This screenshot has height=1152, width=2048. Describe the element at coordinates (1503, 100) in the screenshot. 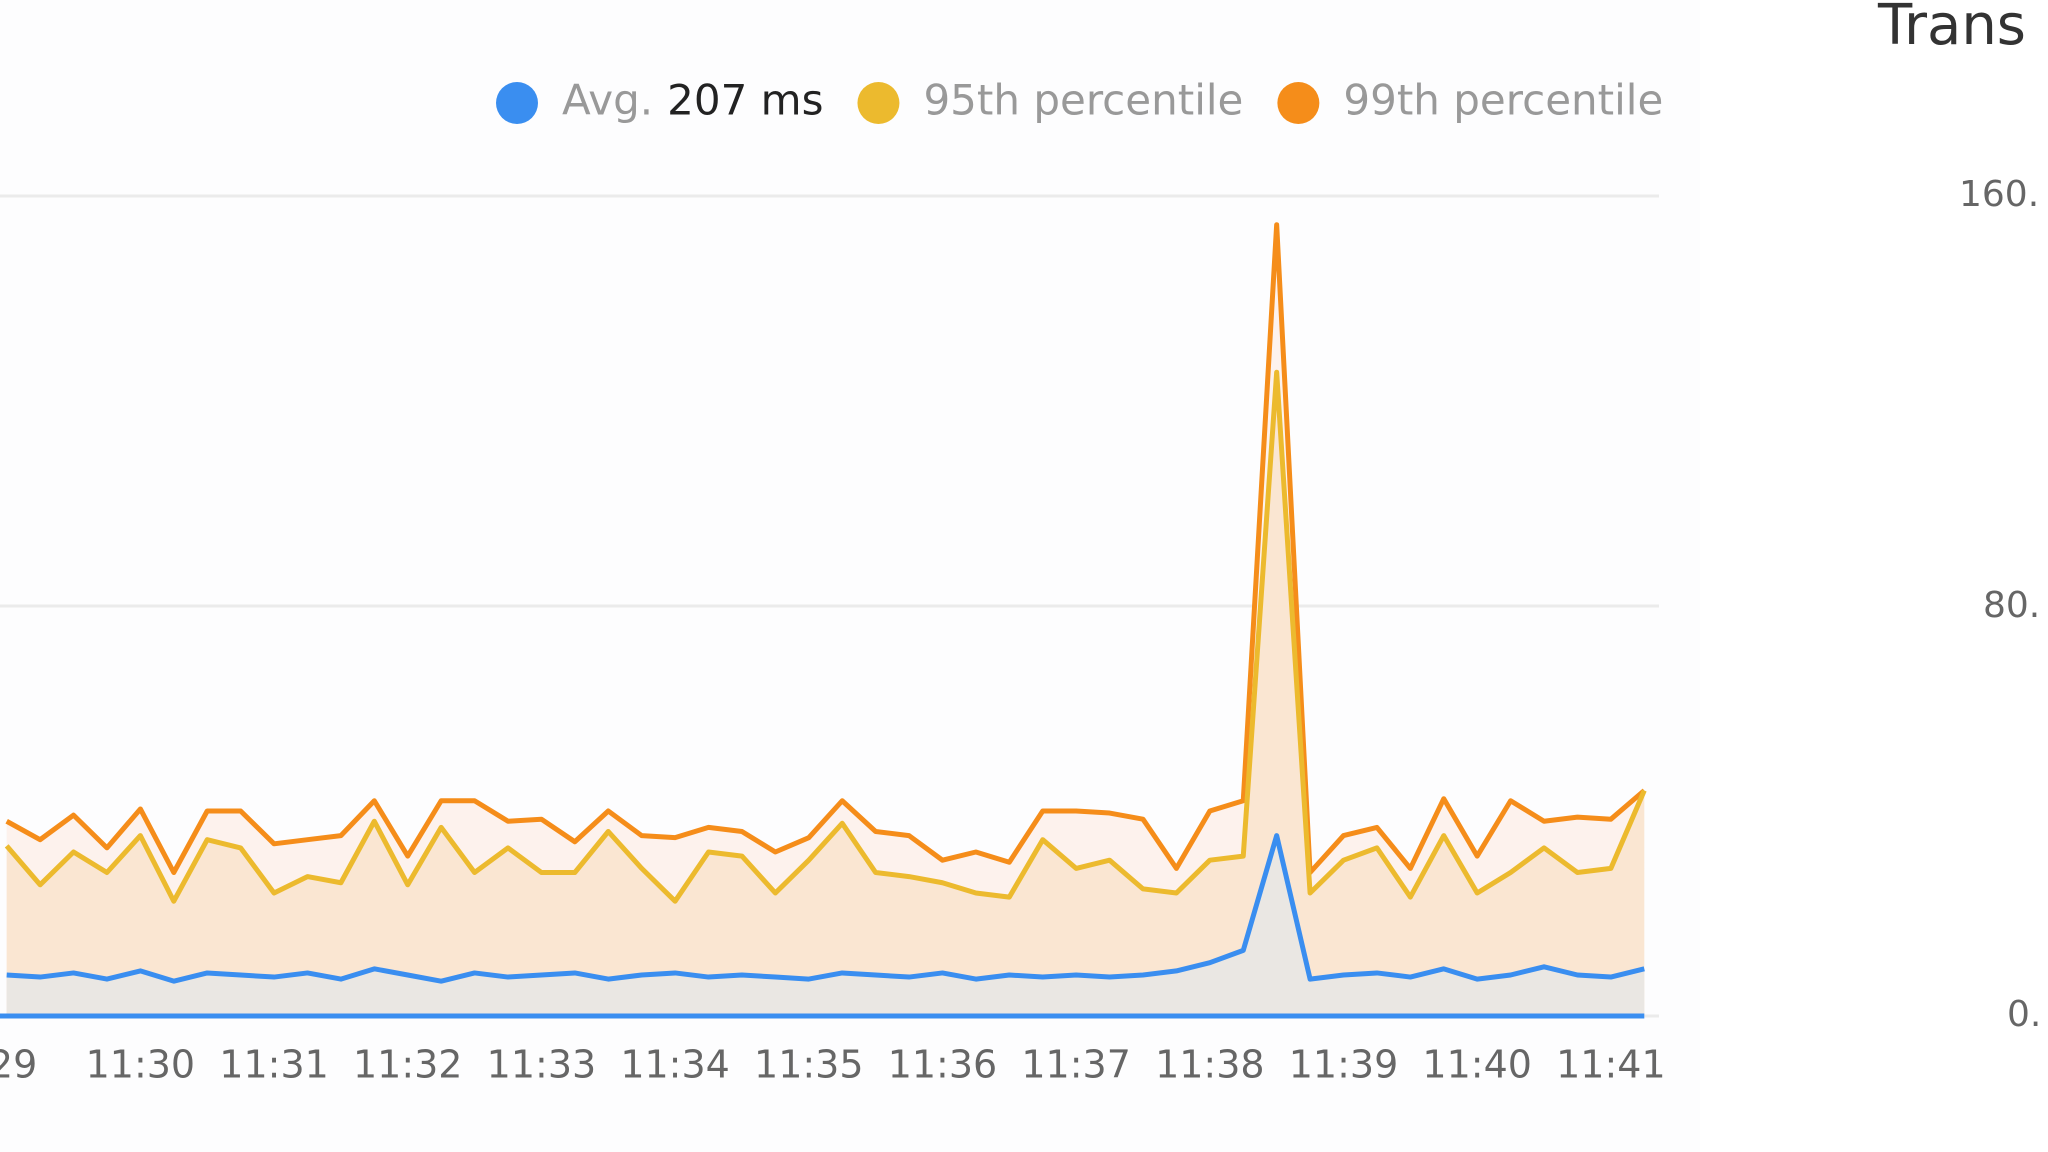

I see `legend-label: 99th percentile` at that location.